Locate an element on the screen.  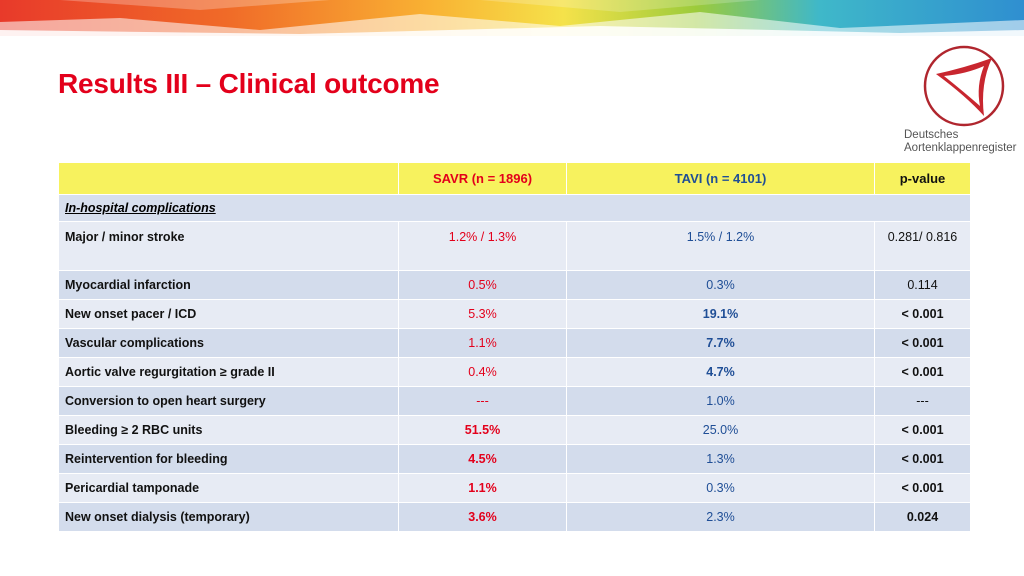
row-label: Reintervention for bleeding is located at coordinates (228, 459).